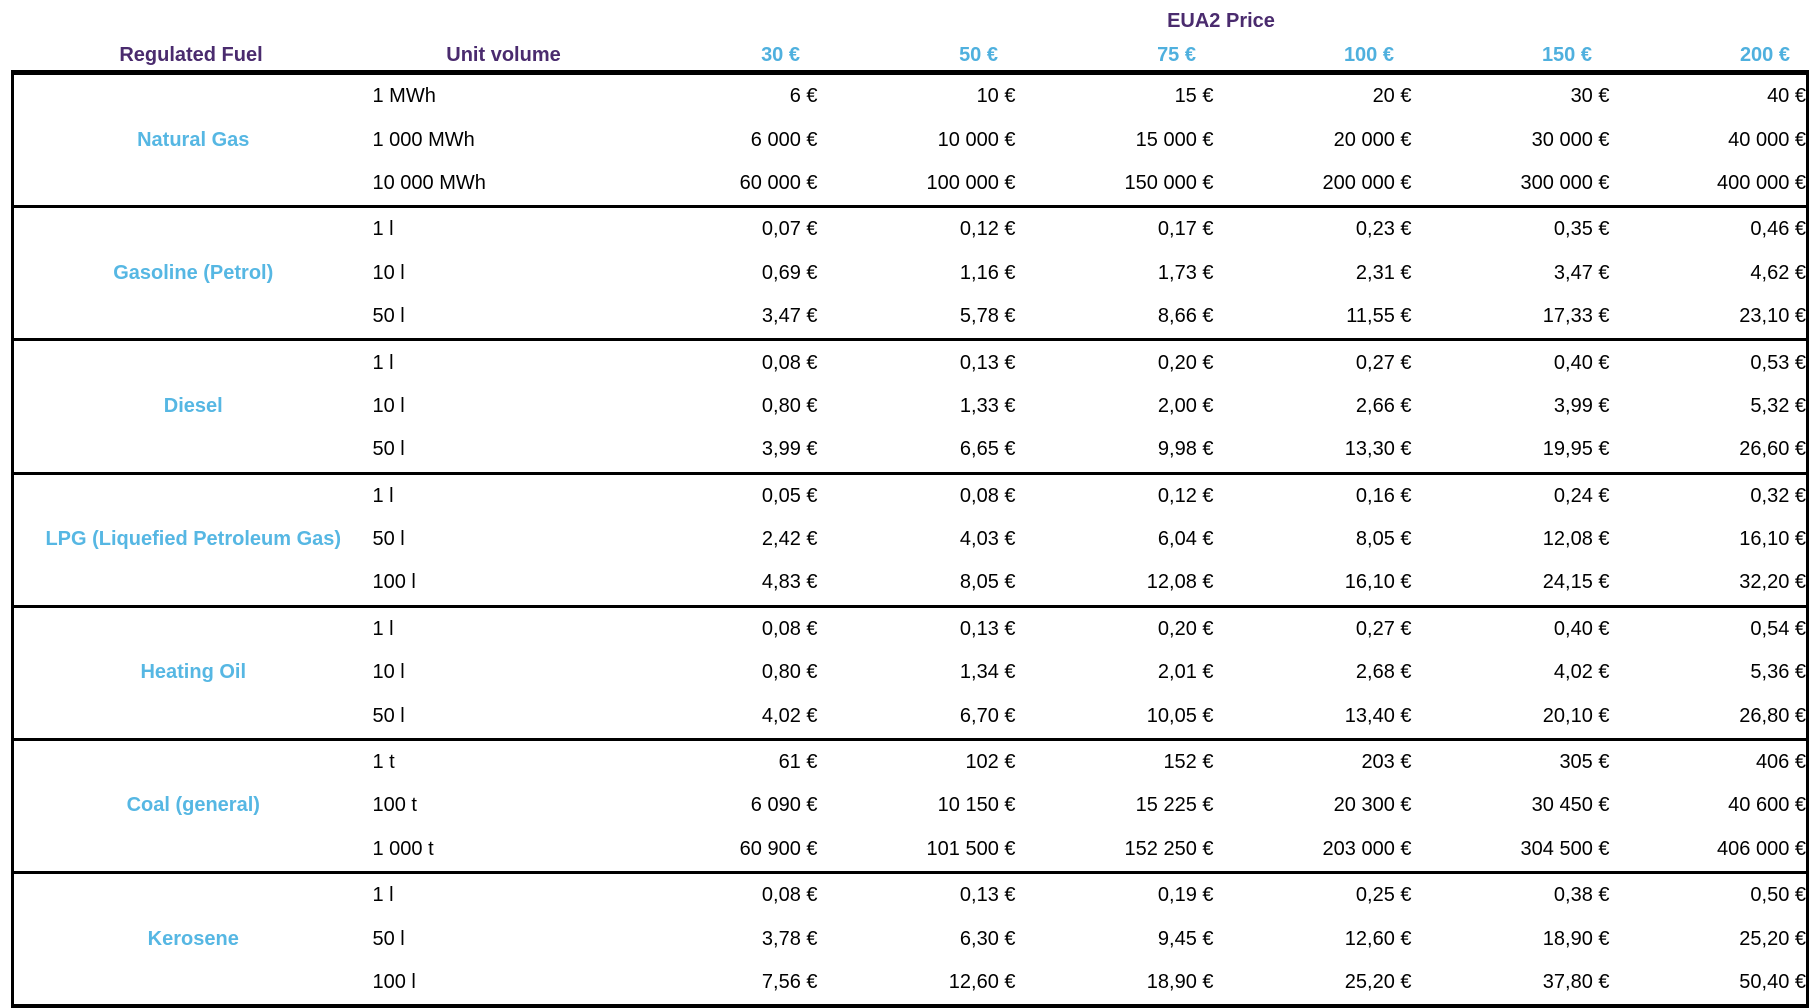  What do you see at coordinates (505, 95) in the screenshot?
I see `unit-volume-cell: 1 MWh` at bounding box center [505, 95].